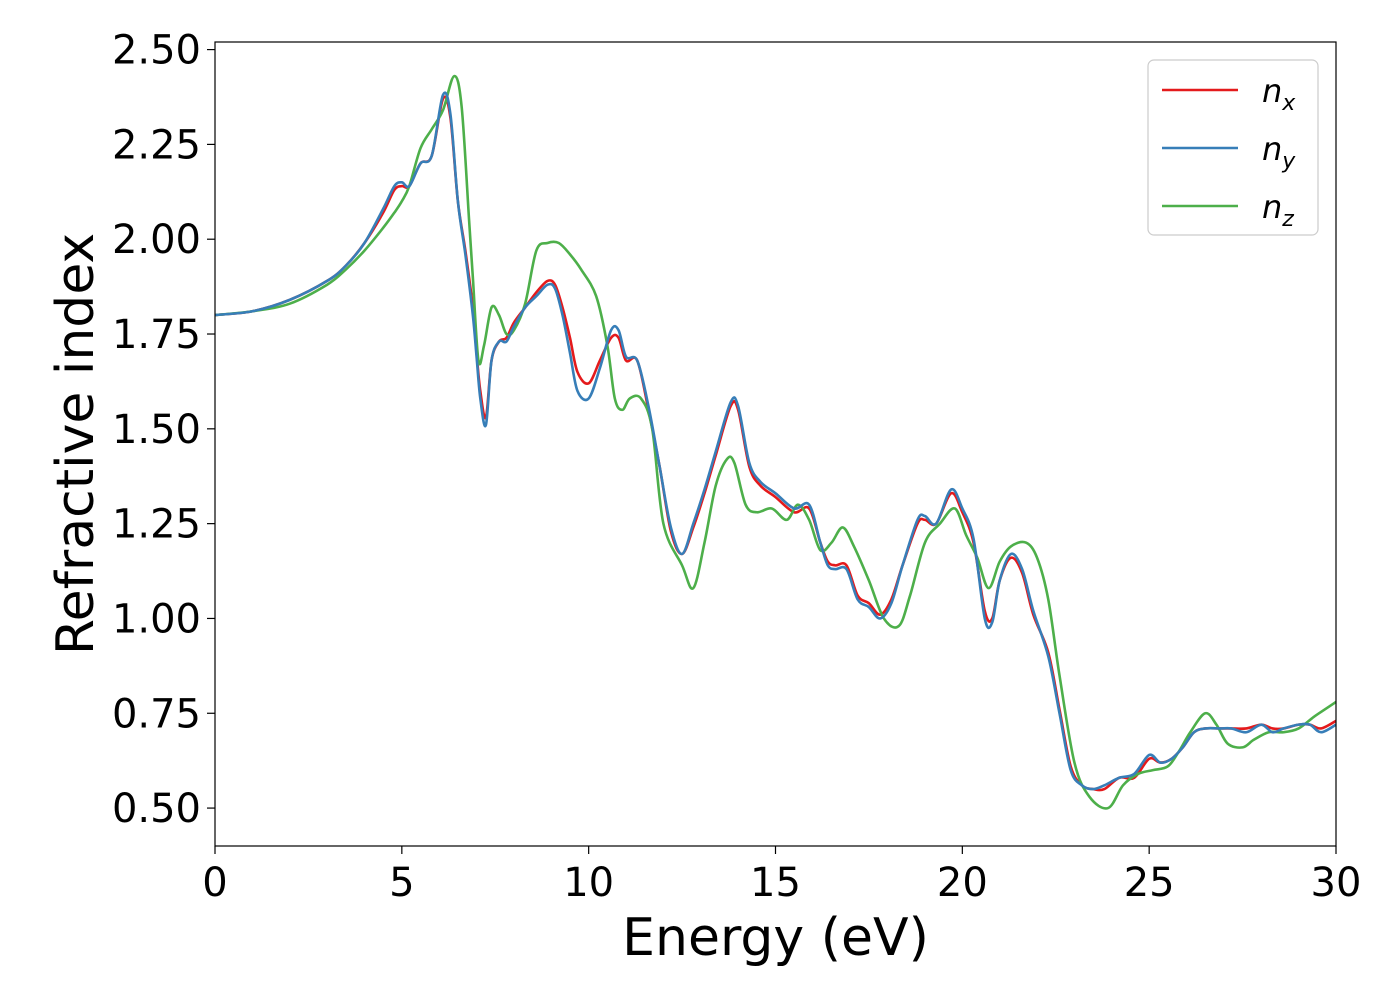  What do you see at coordinates (1288, 161) in the screenshot?
I see `legend-label-subscript: y` at bounding box center [1288, 161].